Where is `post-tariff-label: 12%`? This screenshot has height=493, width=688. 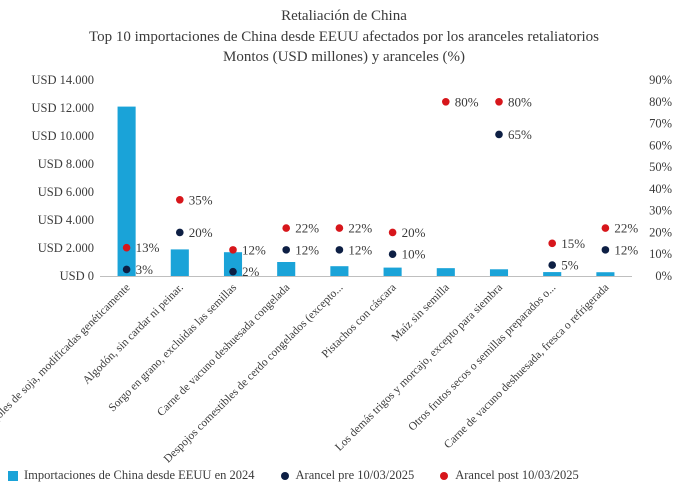
post-tariff-label: 12% is located at coordinates (254, 249).